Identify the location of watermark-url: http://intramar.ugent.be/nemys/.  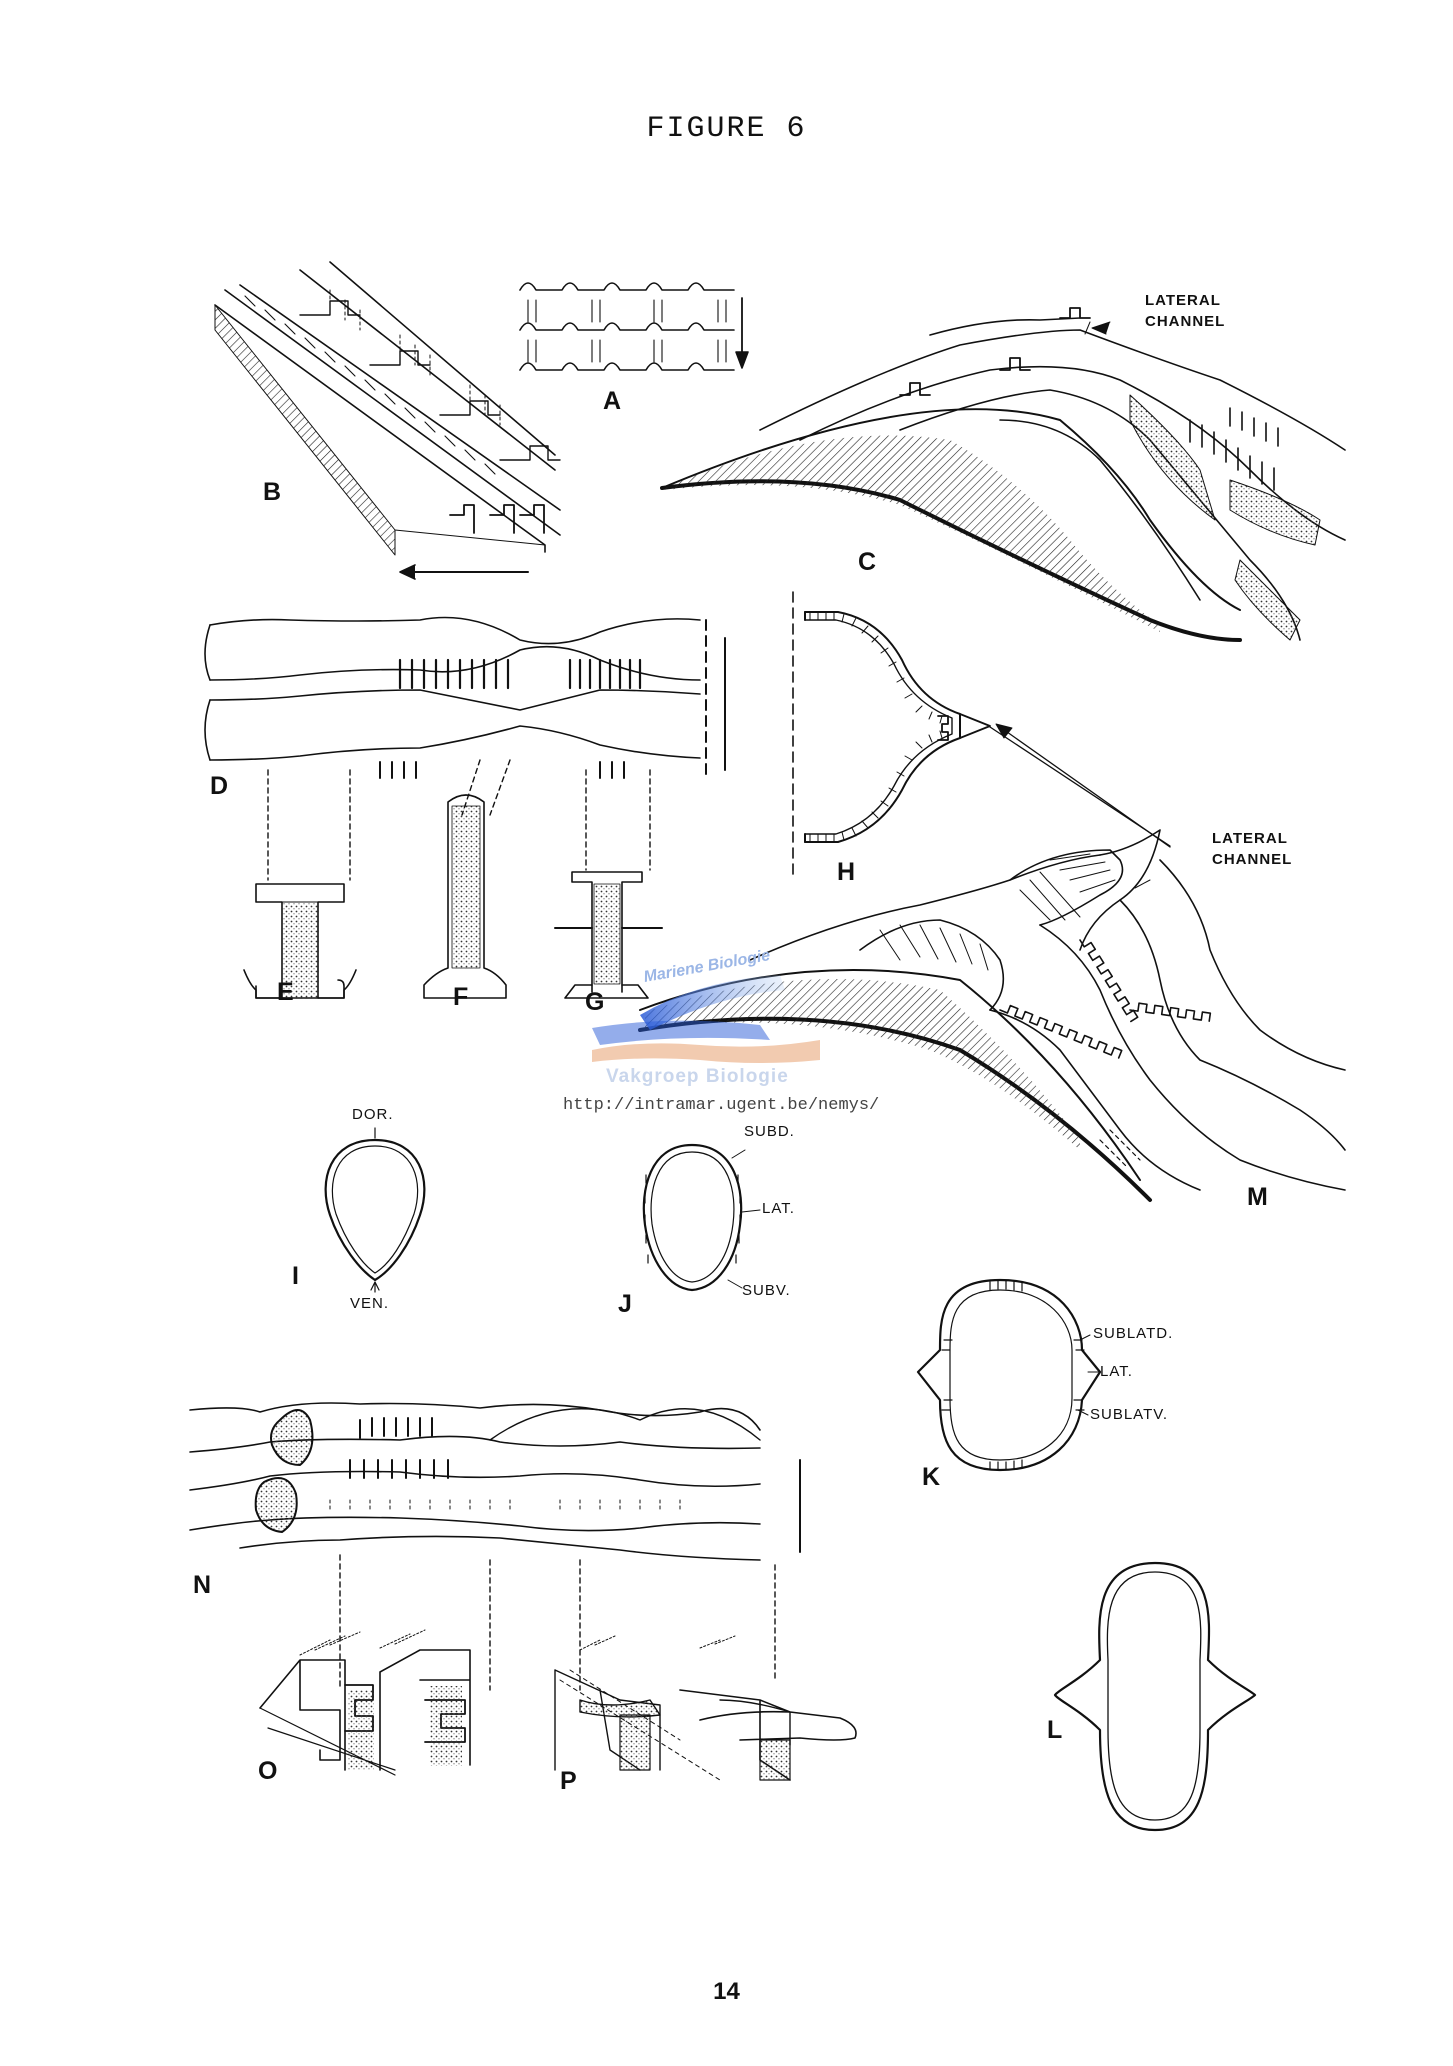
(721, 1105).